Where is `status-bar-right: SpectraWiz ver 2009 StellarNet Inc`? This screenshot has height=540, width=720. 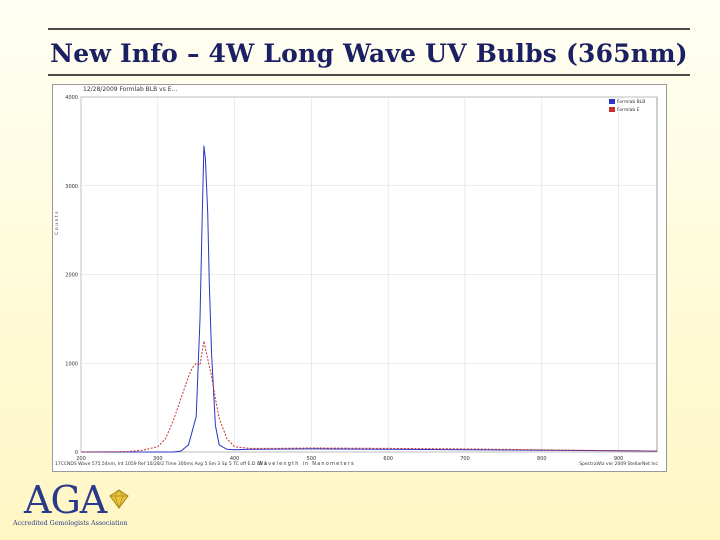
status-bar-right: SpectraWiz ver 2009 StellarNet Inc is located at coordinates (618, 464).